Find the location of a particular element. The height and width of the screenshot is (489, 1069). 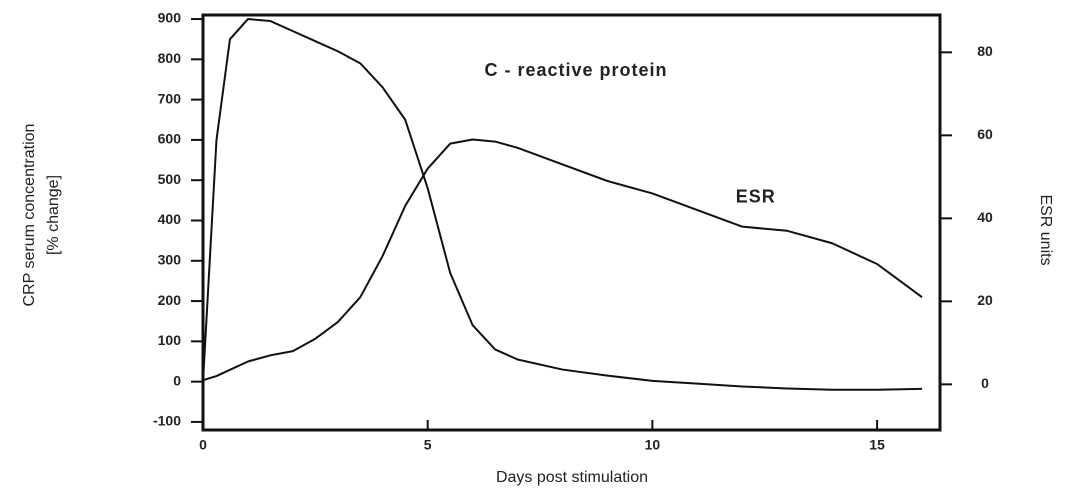

y-tick-label: 800 is located at coordinates (170, 58).